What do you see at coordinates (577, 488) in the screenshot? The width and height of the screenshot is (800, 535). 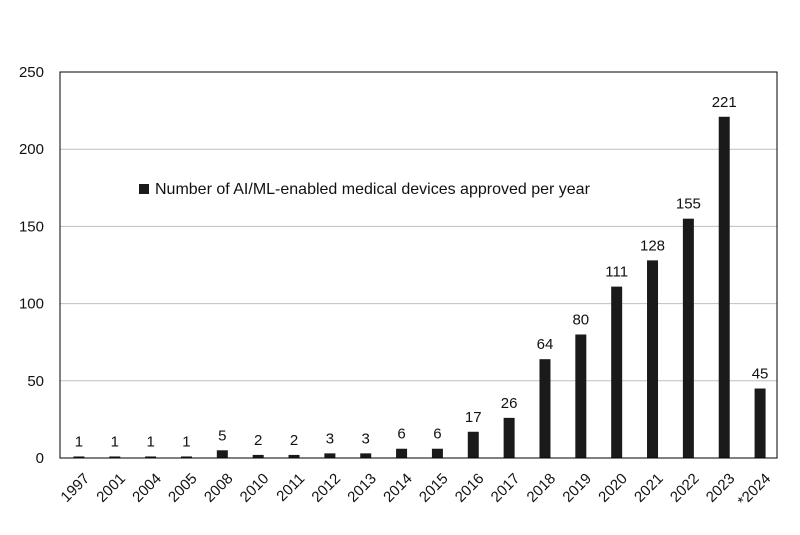 I see `x-tick-label: 2019` at bounding box center [577, 488].